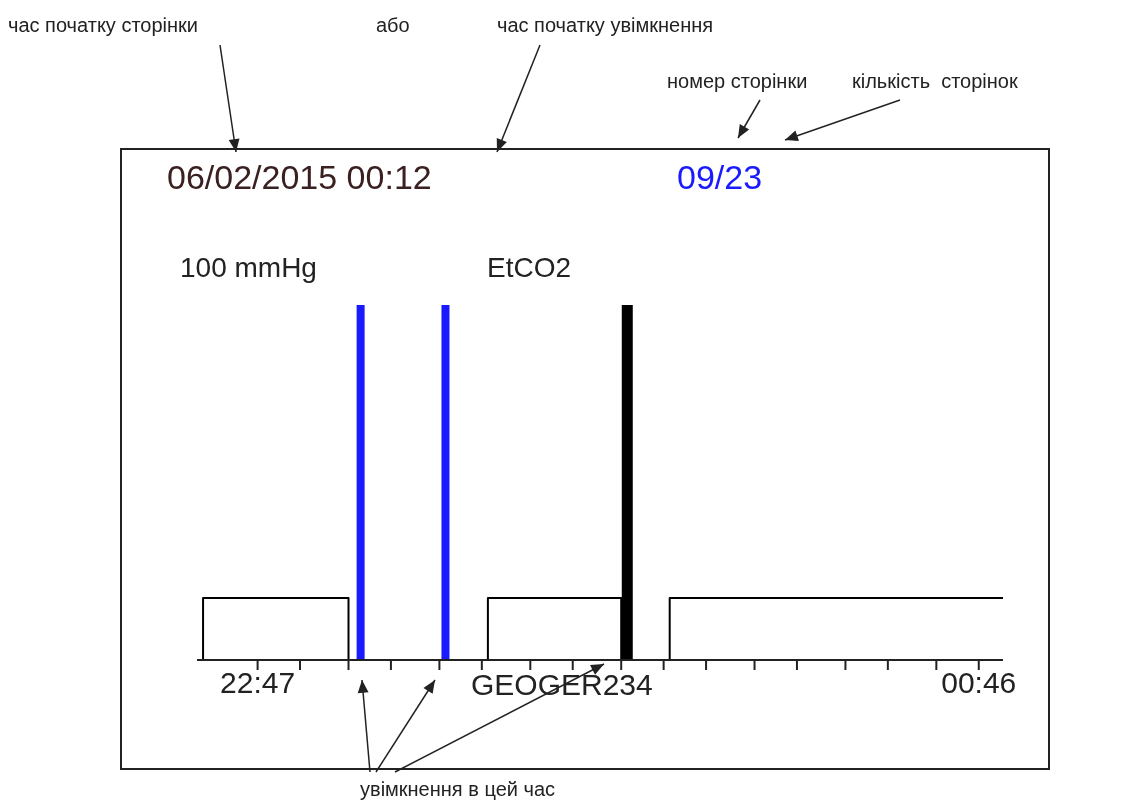 Image resolution: width=1130 pixels, height=811 pixels. Describe the element at coordinates (935, 81) in the screenshot. I see `text: кількість сторінок` at that location.